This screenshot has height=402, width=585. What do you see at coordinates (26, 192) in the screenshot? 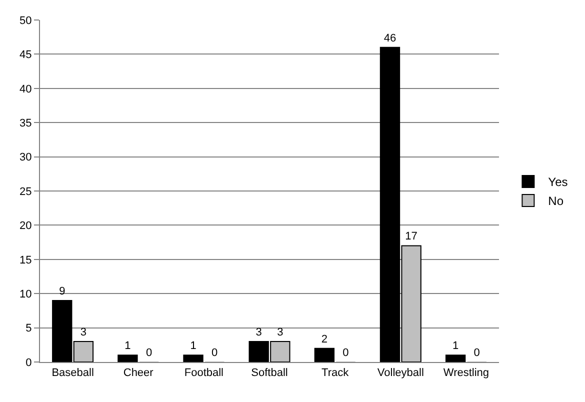
I see `y-tick-label: 25` at bounding box center [26, 192].